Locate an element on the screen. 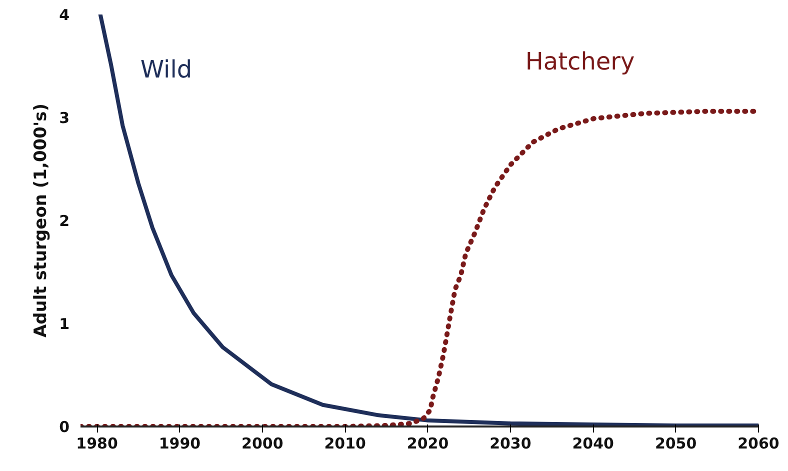 The height and width of the screenshot is (471, 788). series-label: Wild is located at coordinates (166, 70).